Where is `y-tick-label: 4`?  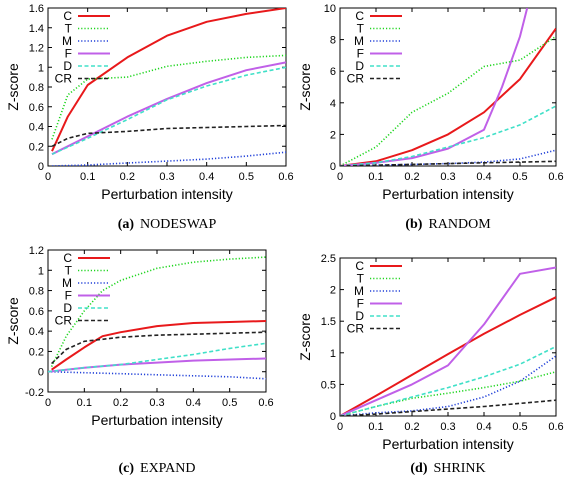
y-tick-label: 4 is located at coordinates (333, 104).